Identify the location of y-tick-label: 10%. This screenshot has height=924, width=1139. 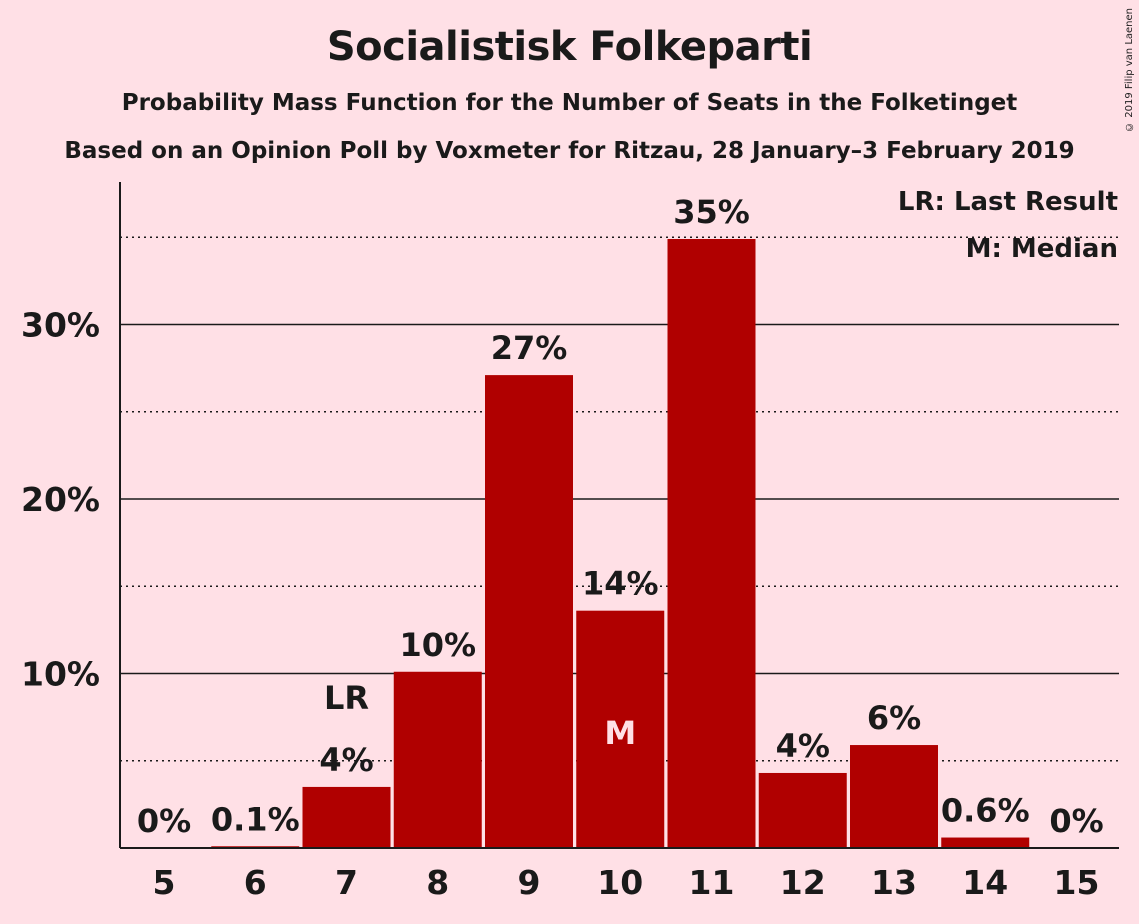
(60, 674).